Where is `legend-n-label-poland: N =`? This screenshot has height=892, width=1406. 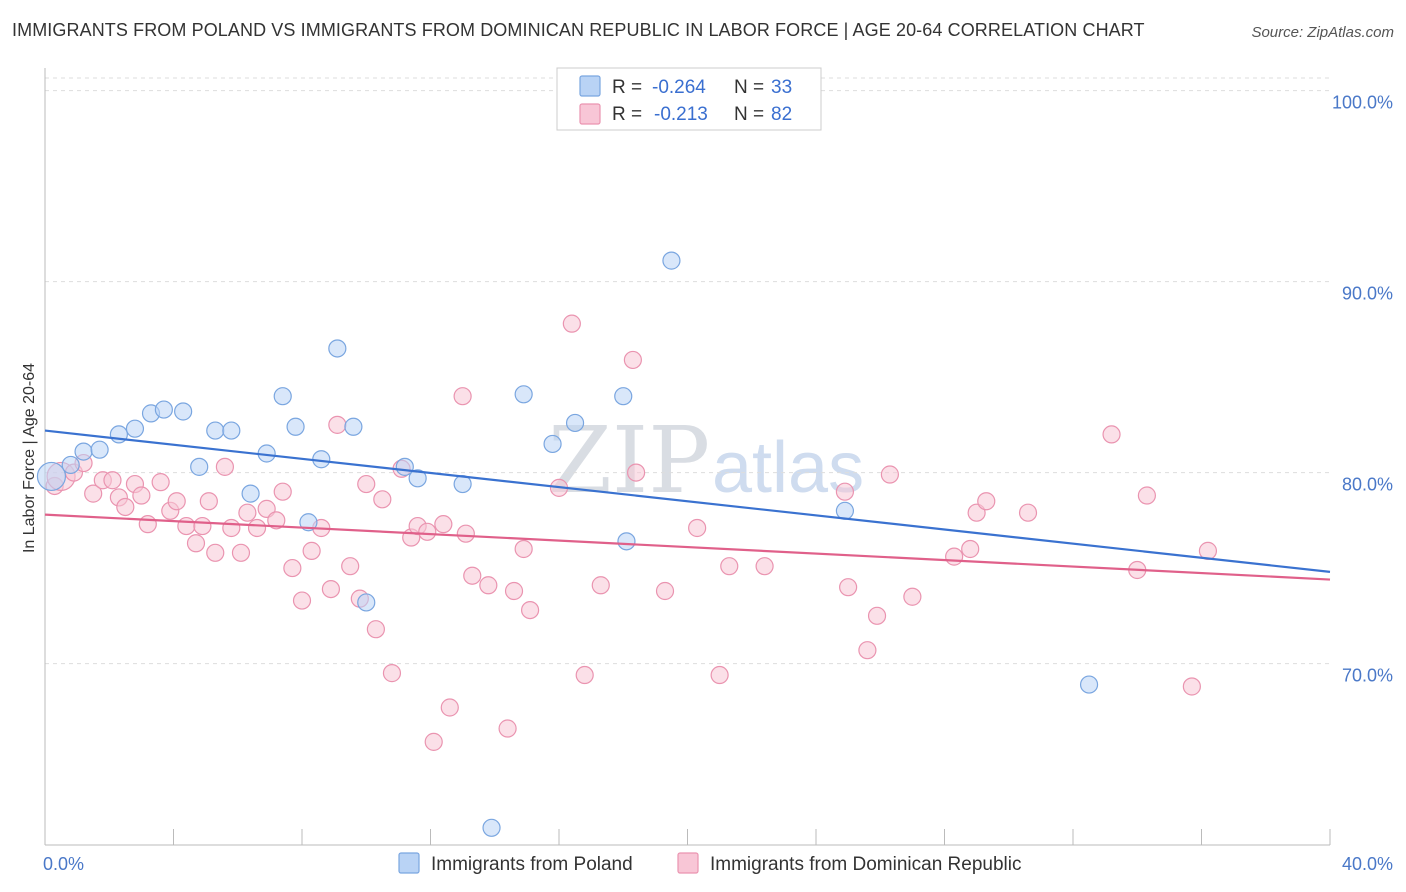
legend-n-label-poland: N = is located at coordinates (749, 87).